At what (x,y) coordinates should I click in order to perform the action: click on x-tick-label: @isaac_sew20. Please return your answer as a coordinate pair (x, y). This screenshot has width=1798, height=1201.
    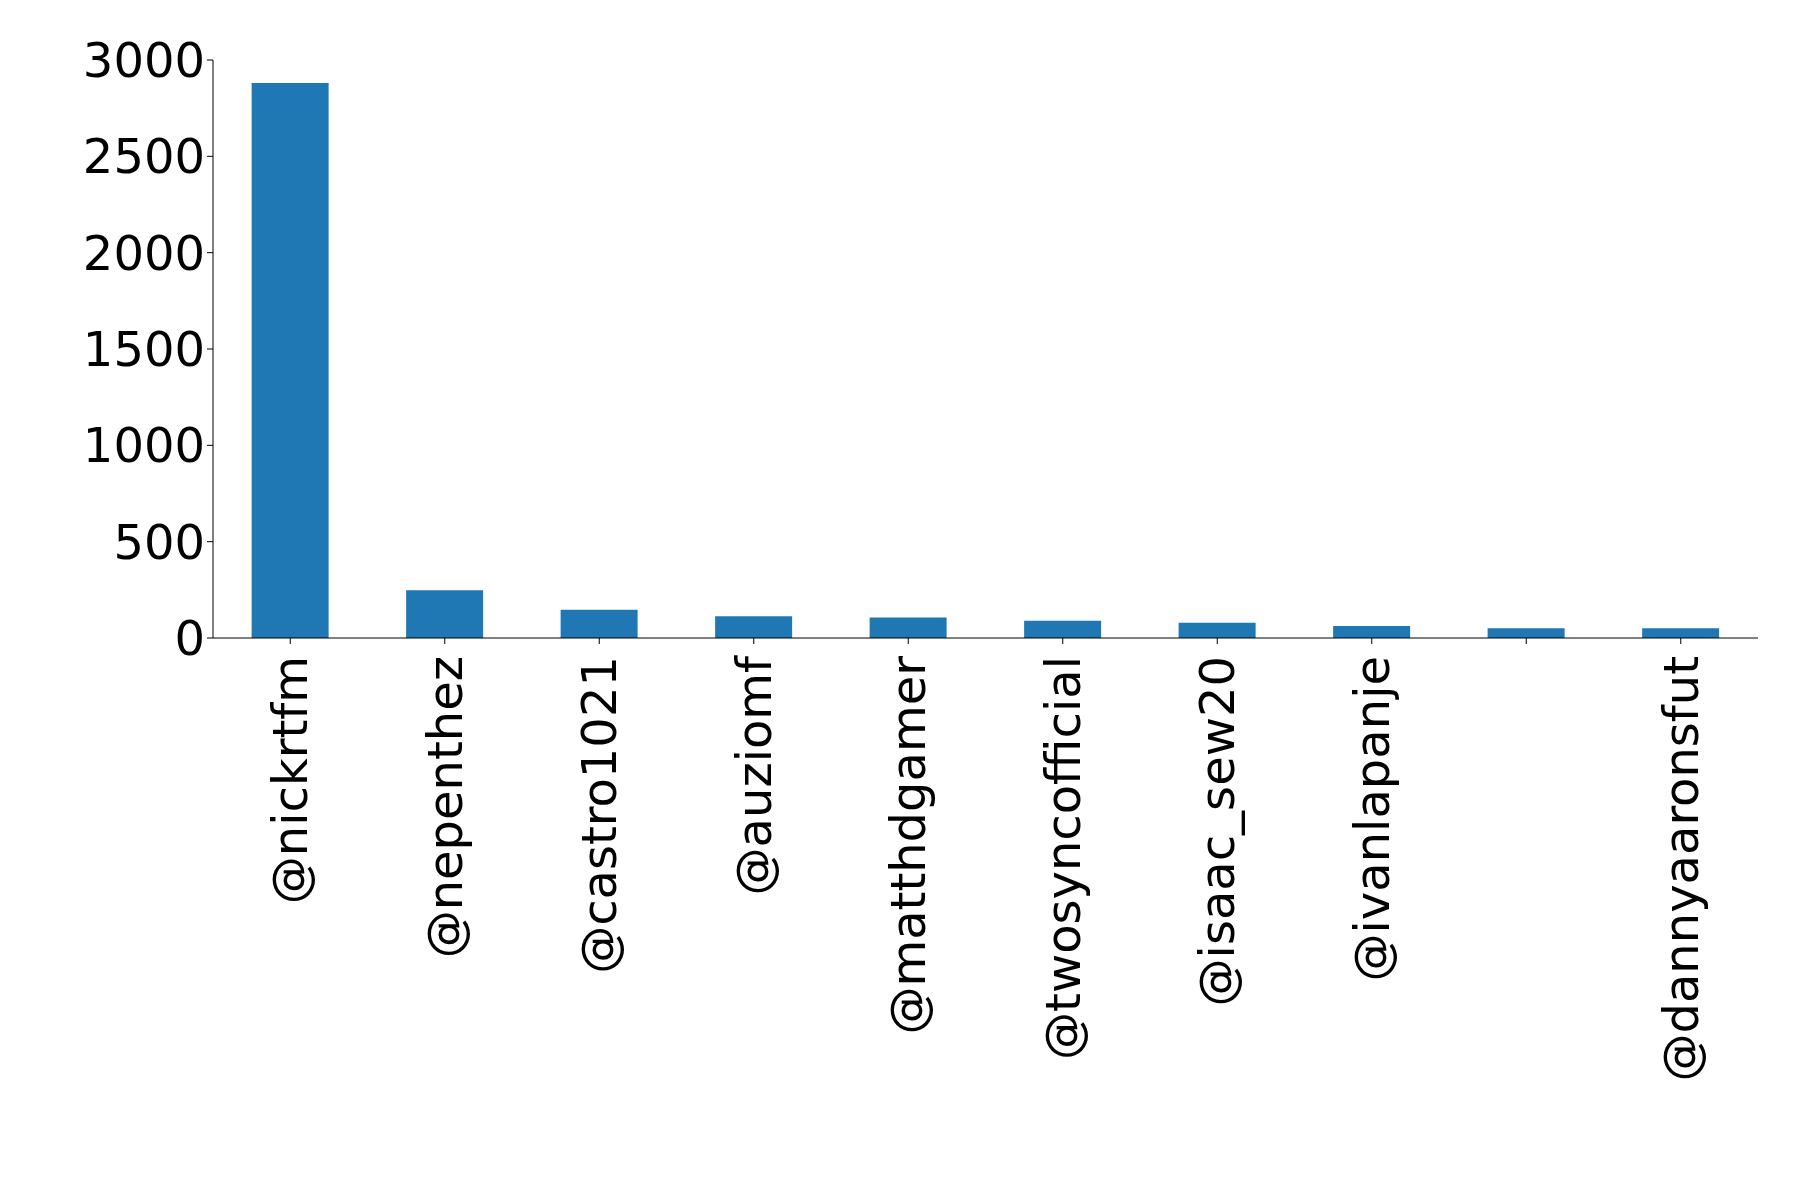
    Looking at the image, I should click on (1217, 831).